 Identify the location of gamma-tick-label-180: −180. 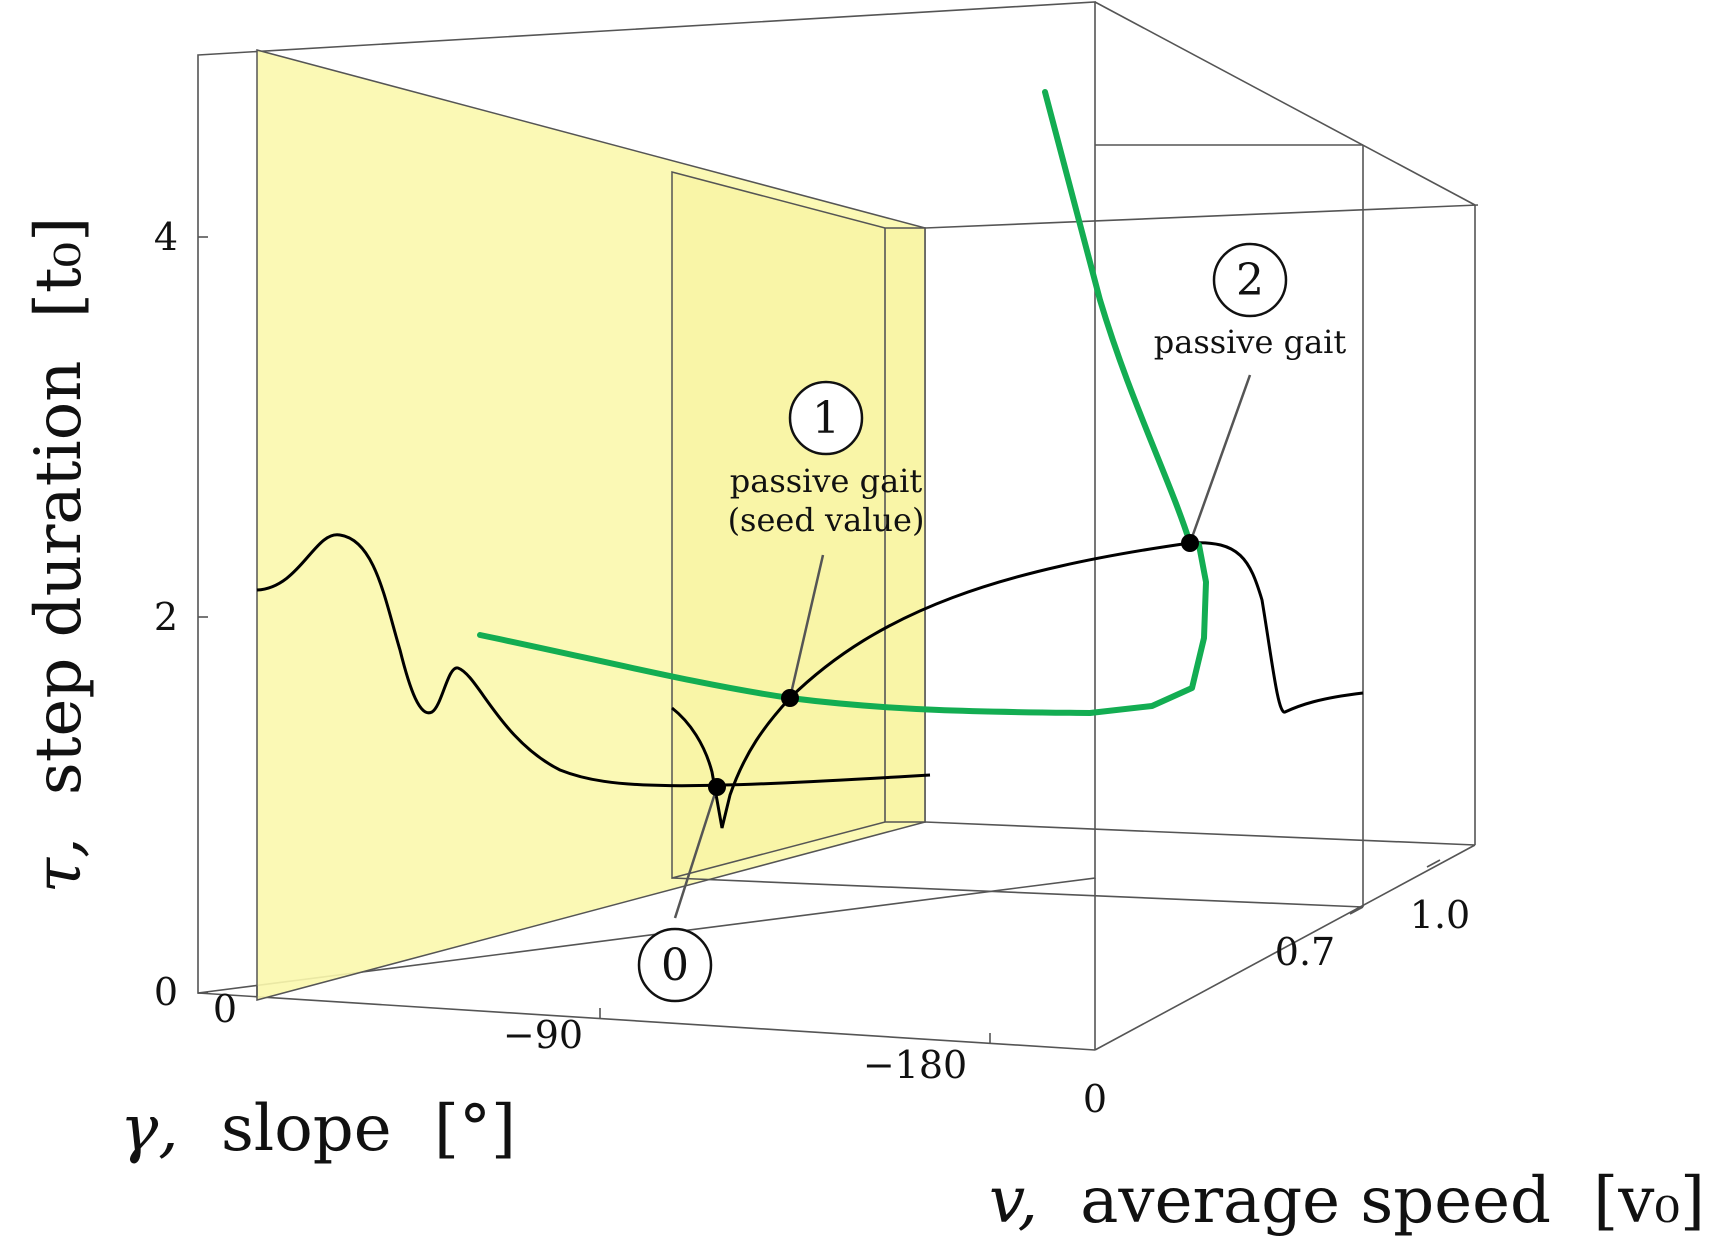
(915, 1065).